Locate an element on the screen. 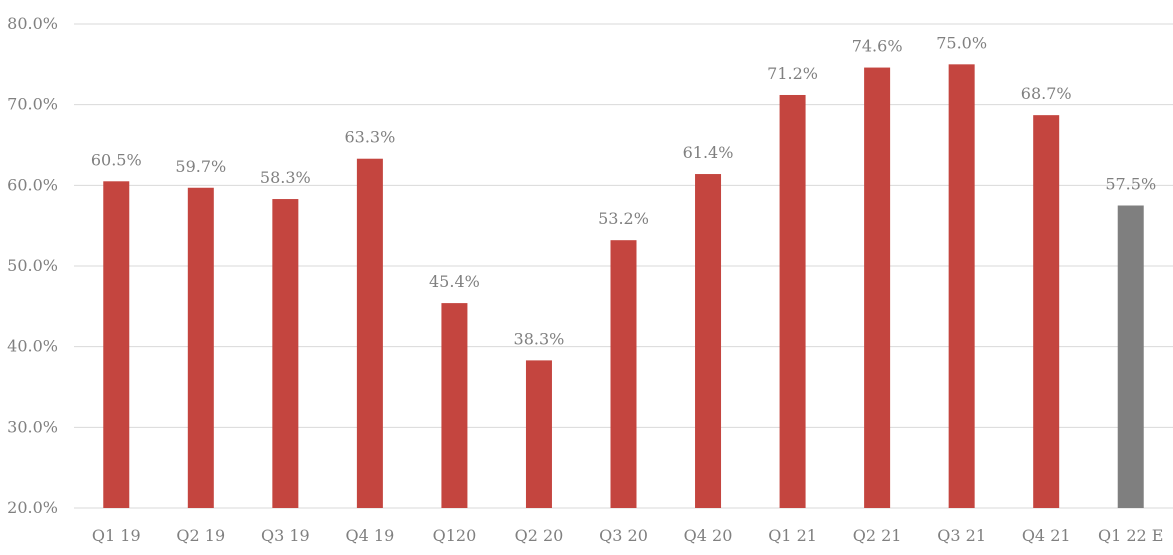  data-label: 63.3% is located at coordinates (369, 137).